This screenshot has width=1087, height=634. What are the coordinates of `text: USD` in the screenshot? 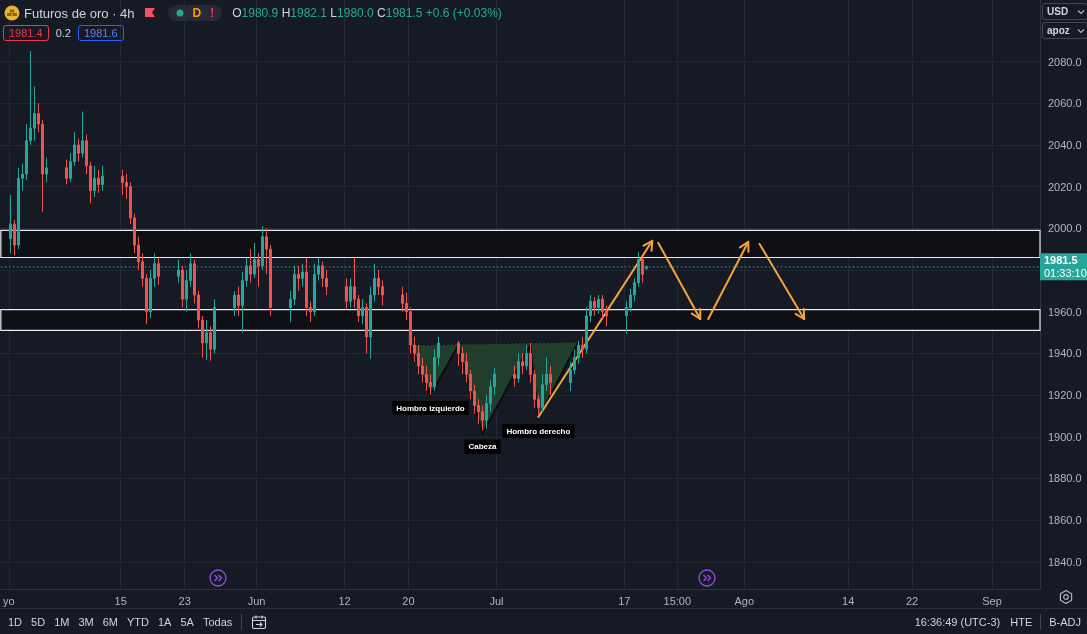 It's located at (1058, 11).